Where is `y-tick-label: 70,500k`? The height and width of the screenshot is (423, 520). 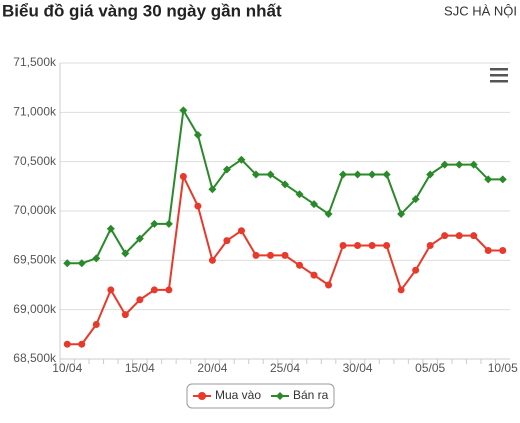 y-tick-label: 70,500k is located at coordinates (35, 161).